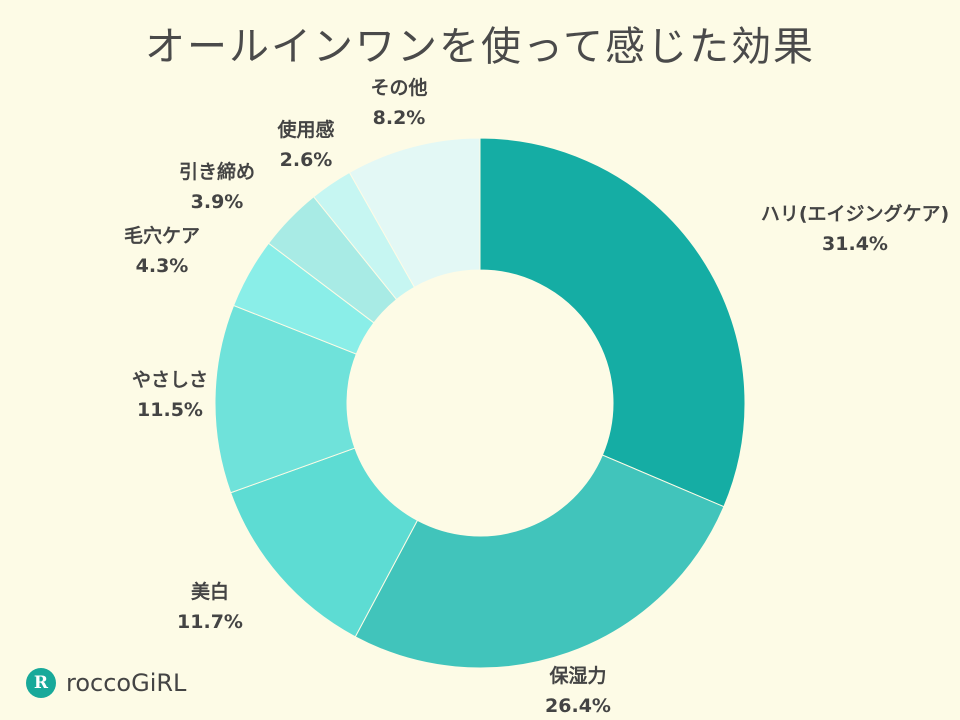  I want to click on slice-name-label: 引き締め, so click(217, 171).